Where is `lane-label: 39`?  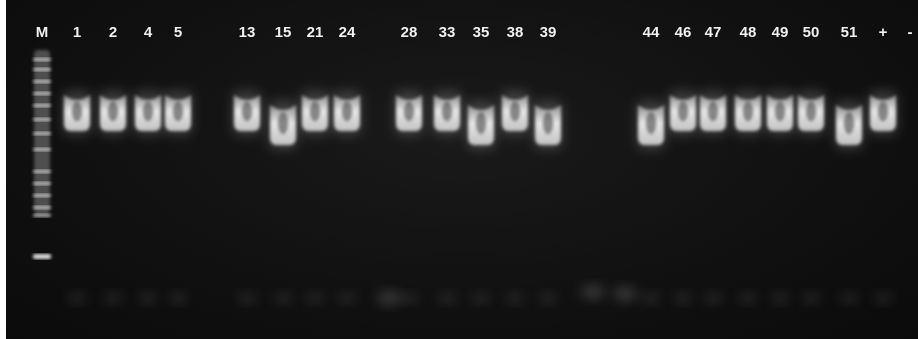 lane-label: 39 is located at coordinates (548, 32).